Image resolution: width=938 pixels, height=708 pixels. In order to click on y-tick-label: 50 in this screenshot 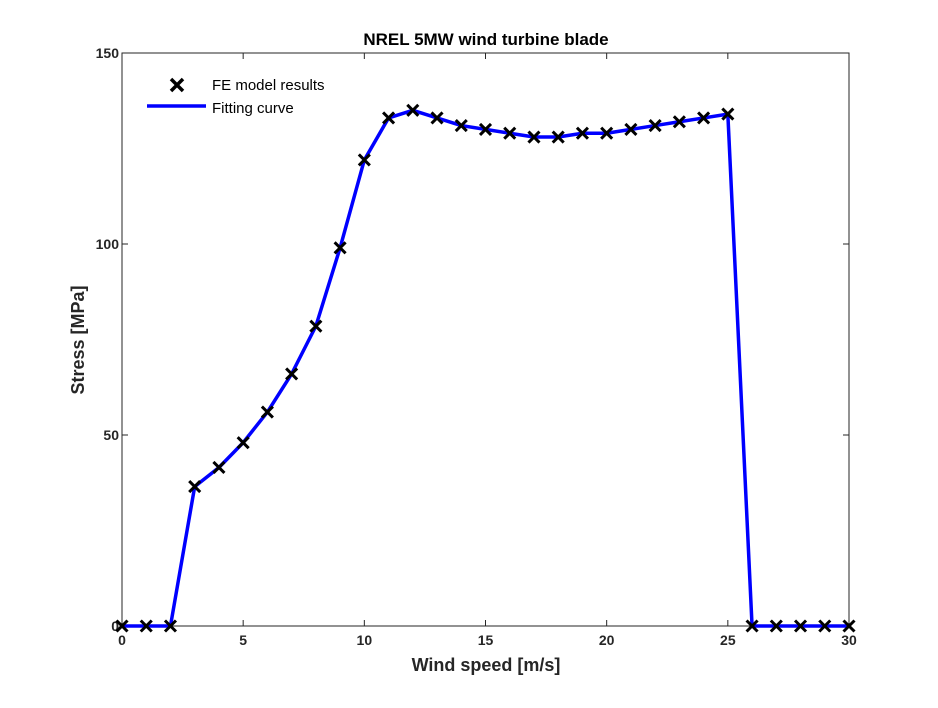, I will do `click(111, 435)`.